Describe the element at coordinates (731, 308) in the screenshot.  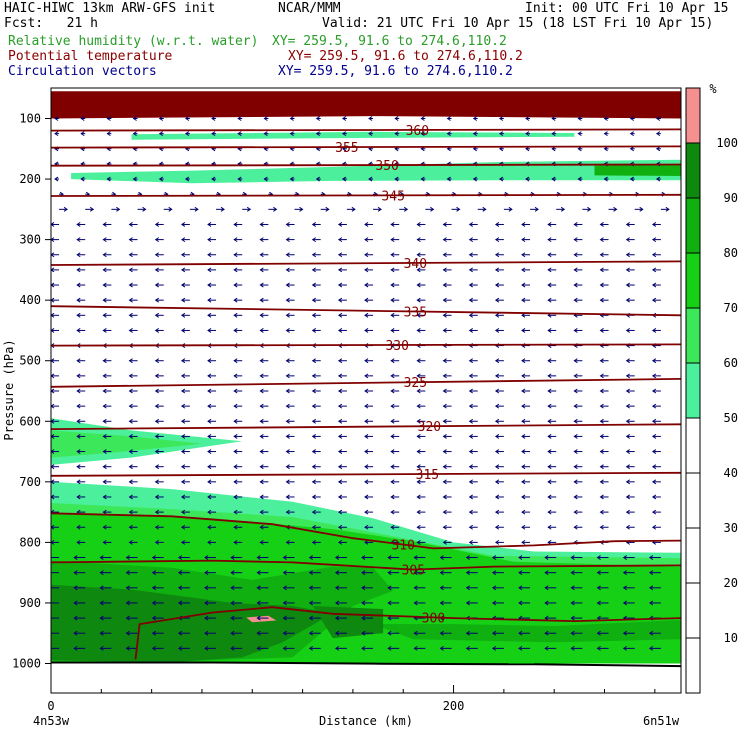
I see `colorbar-tick-label: 70` at that location.